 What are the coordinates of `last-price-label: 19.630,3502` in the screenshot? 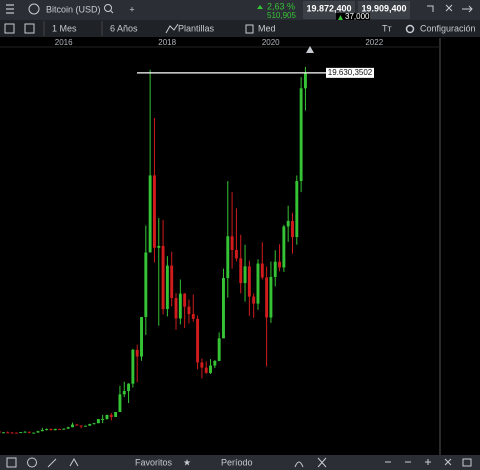 It's located at (350, 72).